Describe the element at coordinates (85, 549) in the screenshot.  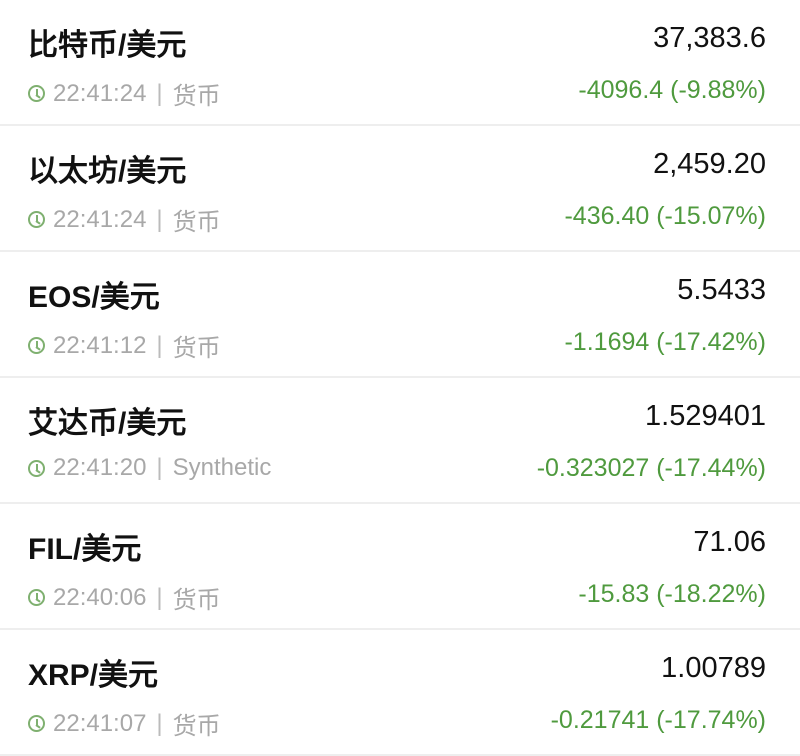
I see `instrument-name: FIL/美元` at that location.